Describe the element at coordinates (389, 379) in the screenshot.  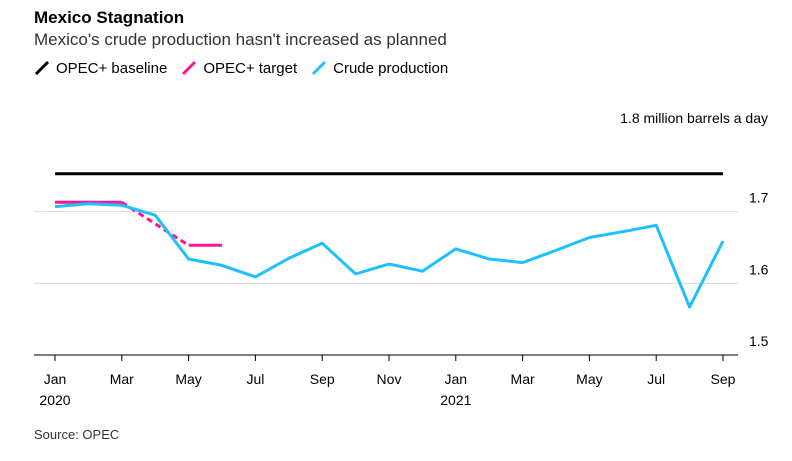
I see `x-tick-label: Nov` at that location.